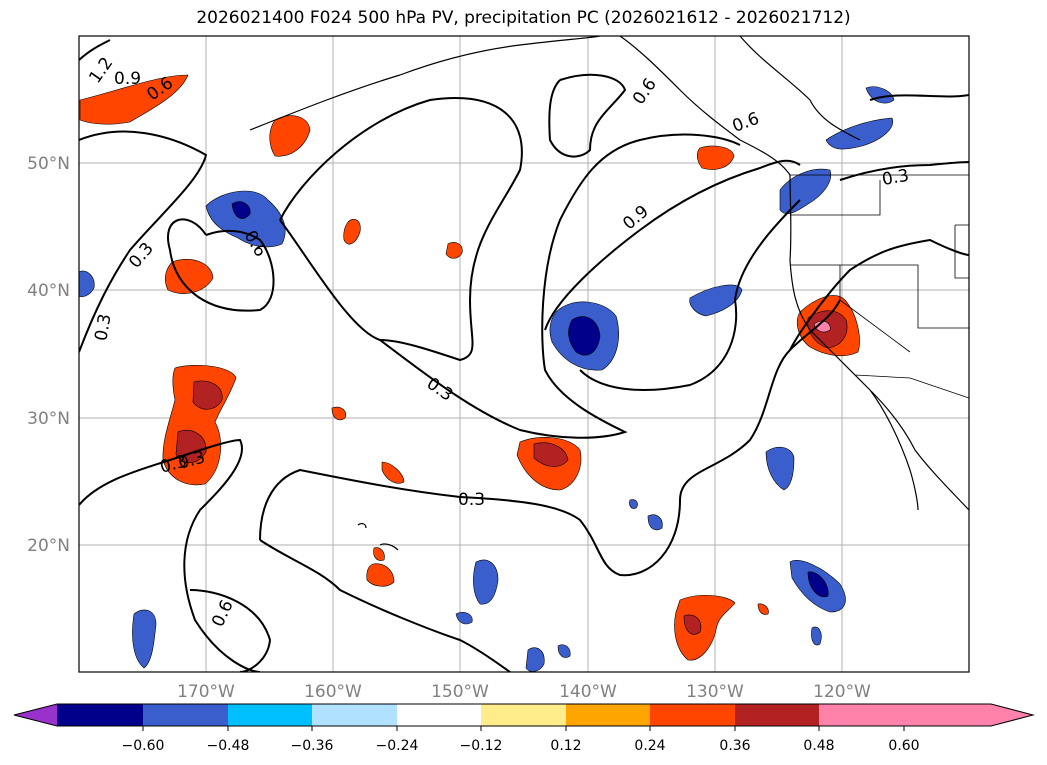  Describe the element at coordinates (565, 746) in the screenshot. I see `colorbar-tick-label: 0.12` at that location.